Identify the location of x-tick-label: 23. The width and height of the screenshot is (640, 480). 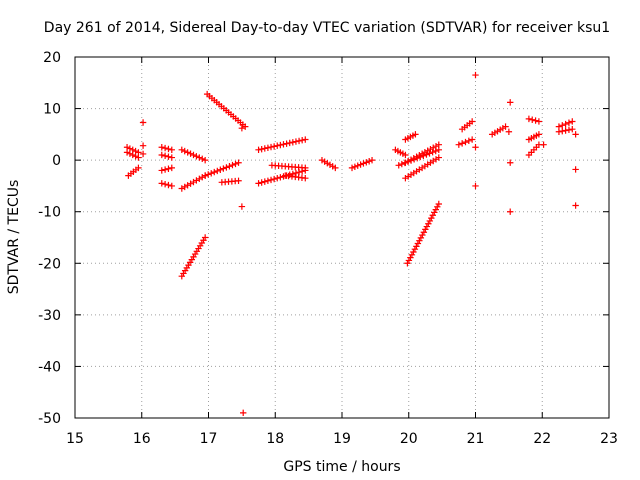
(609, 439).